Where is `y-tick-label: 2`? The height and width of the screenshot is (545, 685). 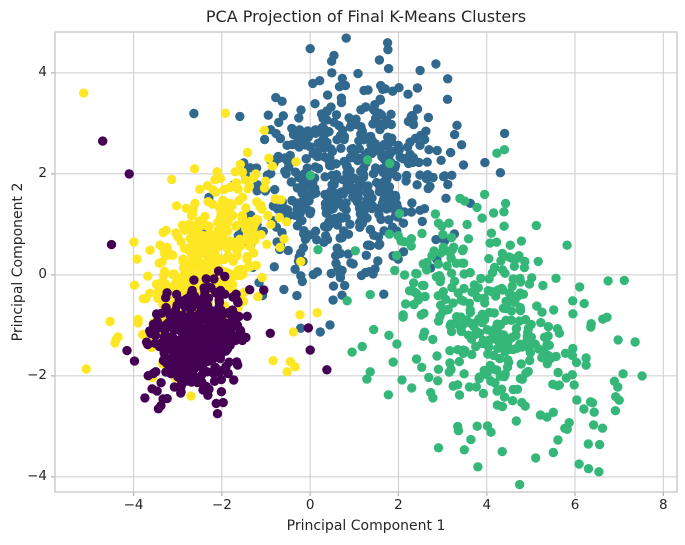
y-tick-label: 2 is located at coordinates (42, 172).